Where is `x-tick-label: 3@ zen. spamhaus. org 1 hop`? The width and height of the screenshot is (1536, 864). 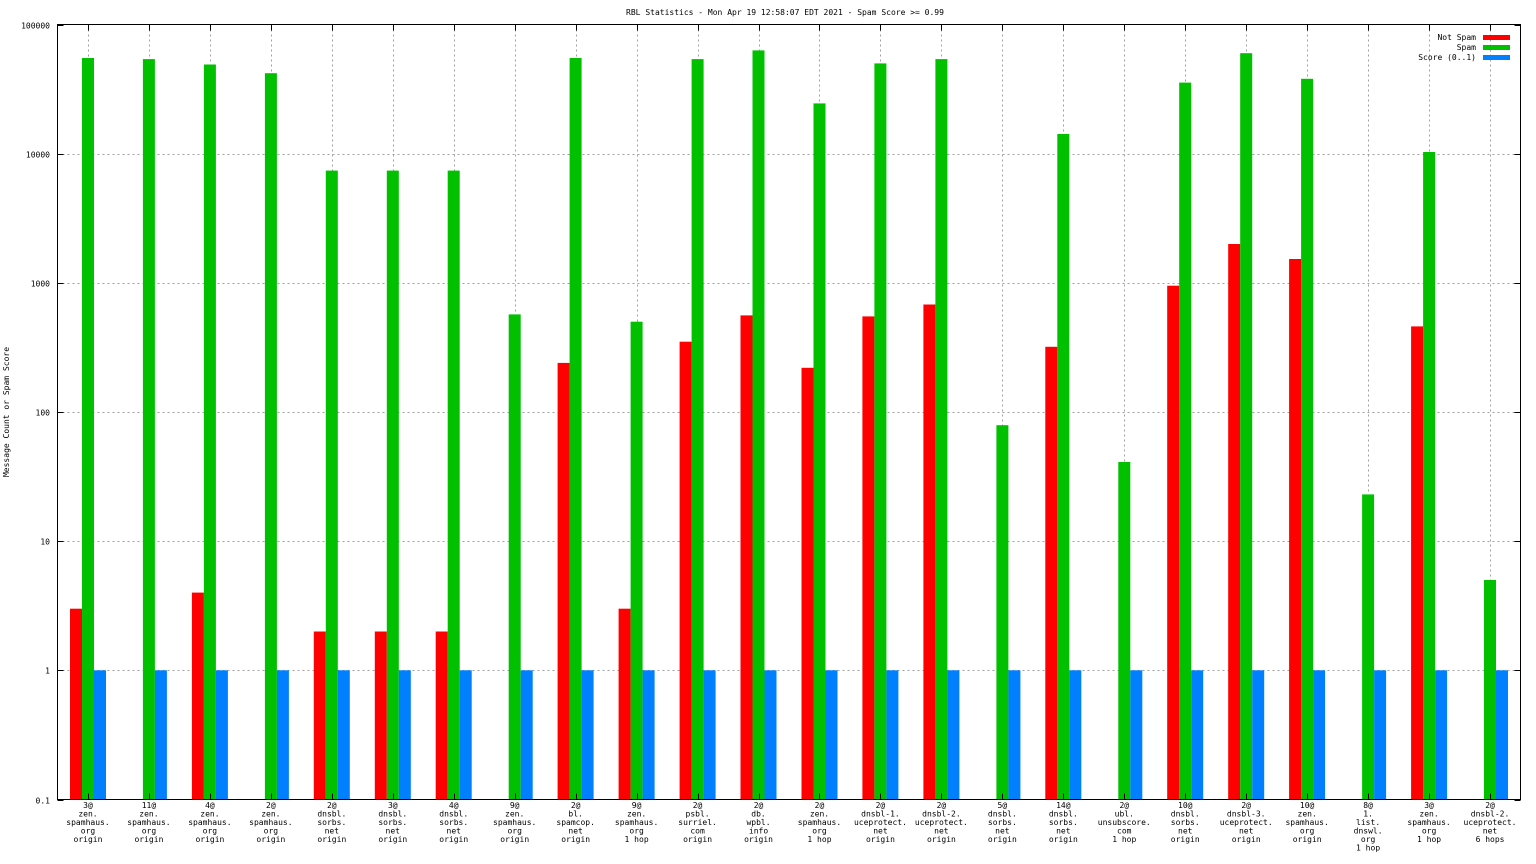 x-tick-label: 3@ zen. spamhaus. org 1 hop is located at coordinates (1428, 822).